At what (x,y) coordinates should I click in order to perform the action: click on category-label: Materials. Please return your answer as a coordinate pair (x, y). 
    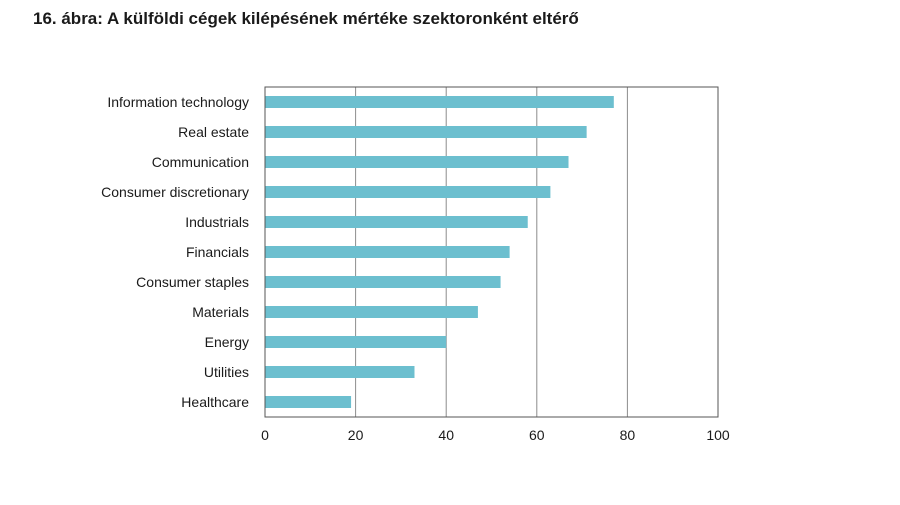
    Looking at the image, I should click on (220, 312).